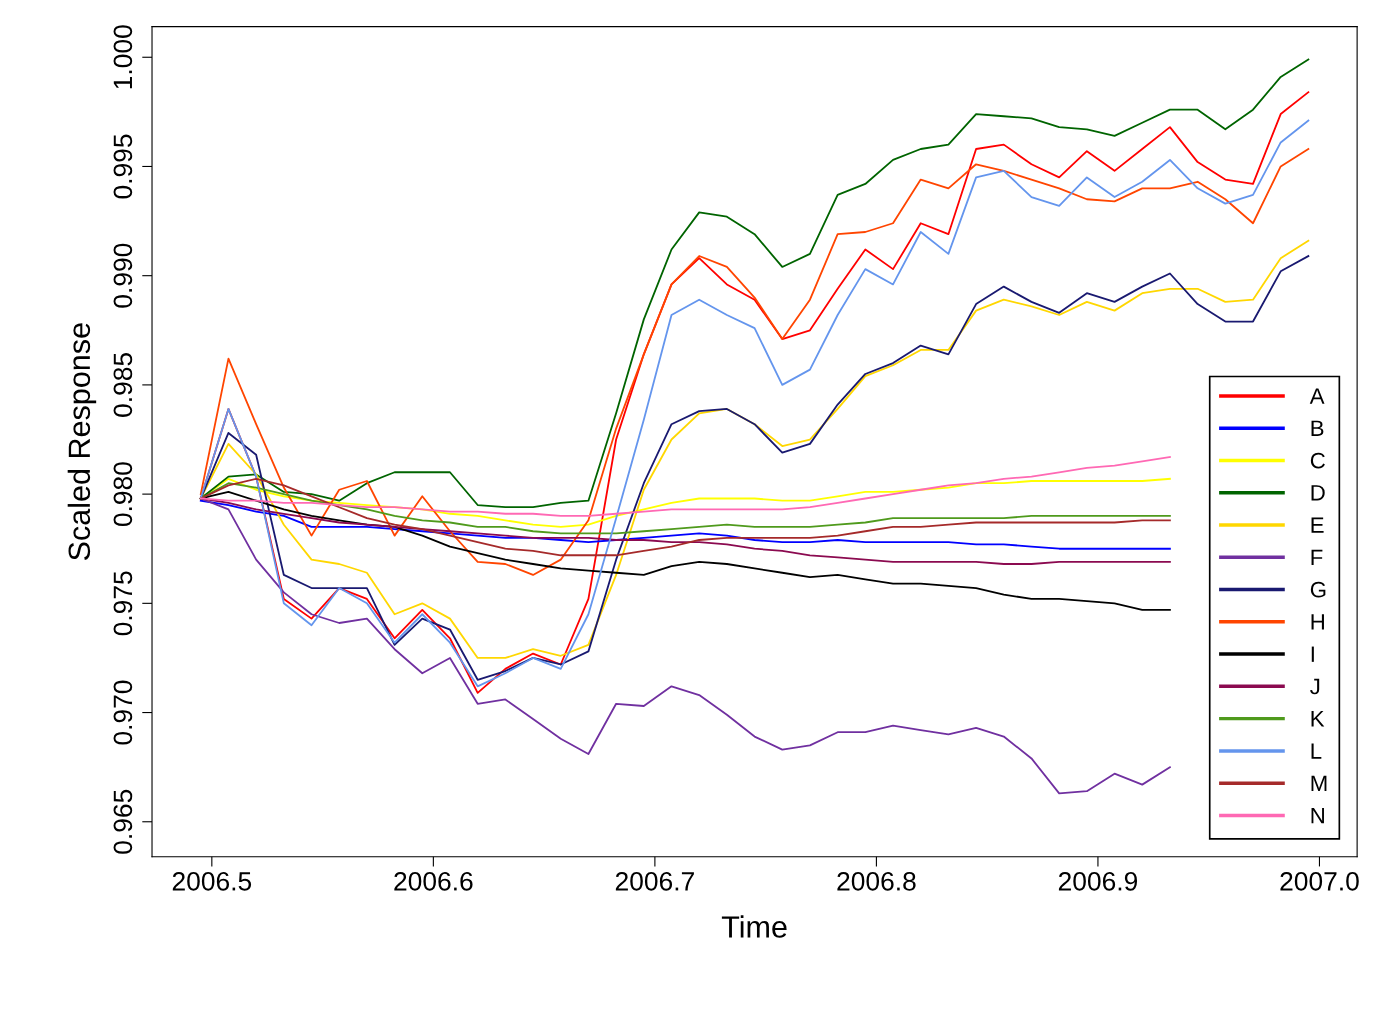 The height and width of the screenshot is (1026, 1382). Describe the element at coordinates (1317, 460) in the screenshot. I see `legend-label: C` at that location.